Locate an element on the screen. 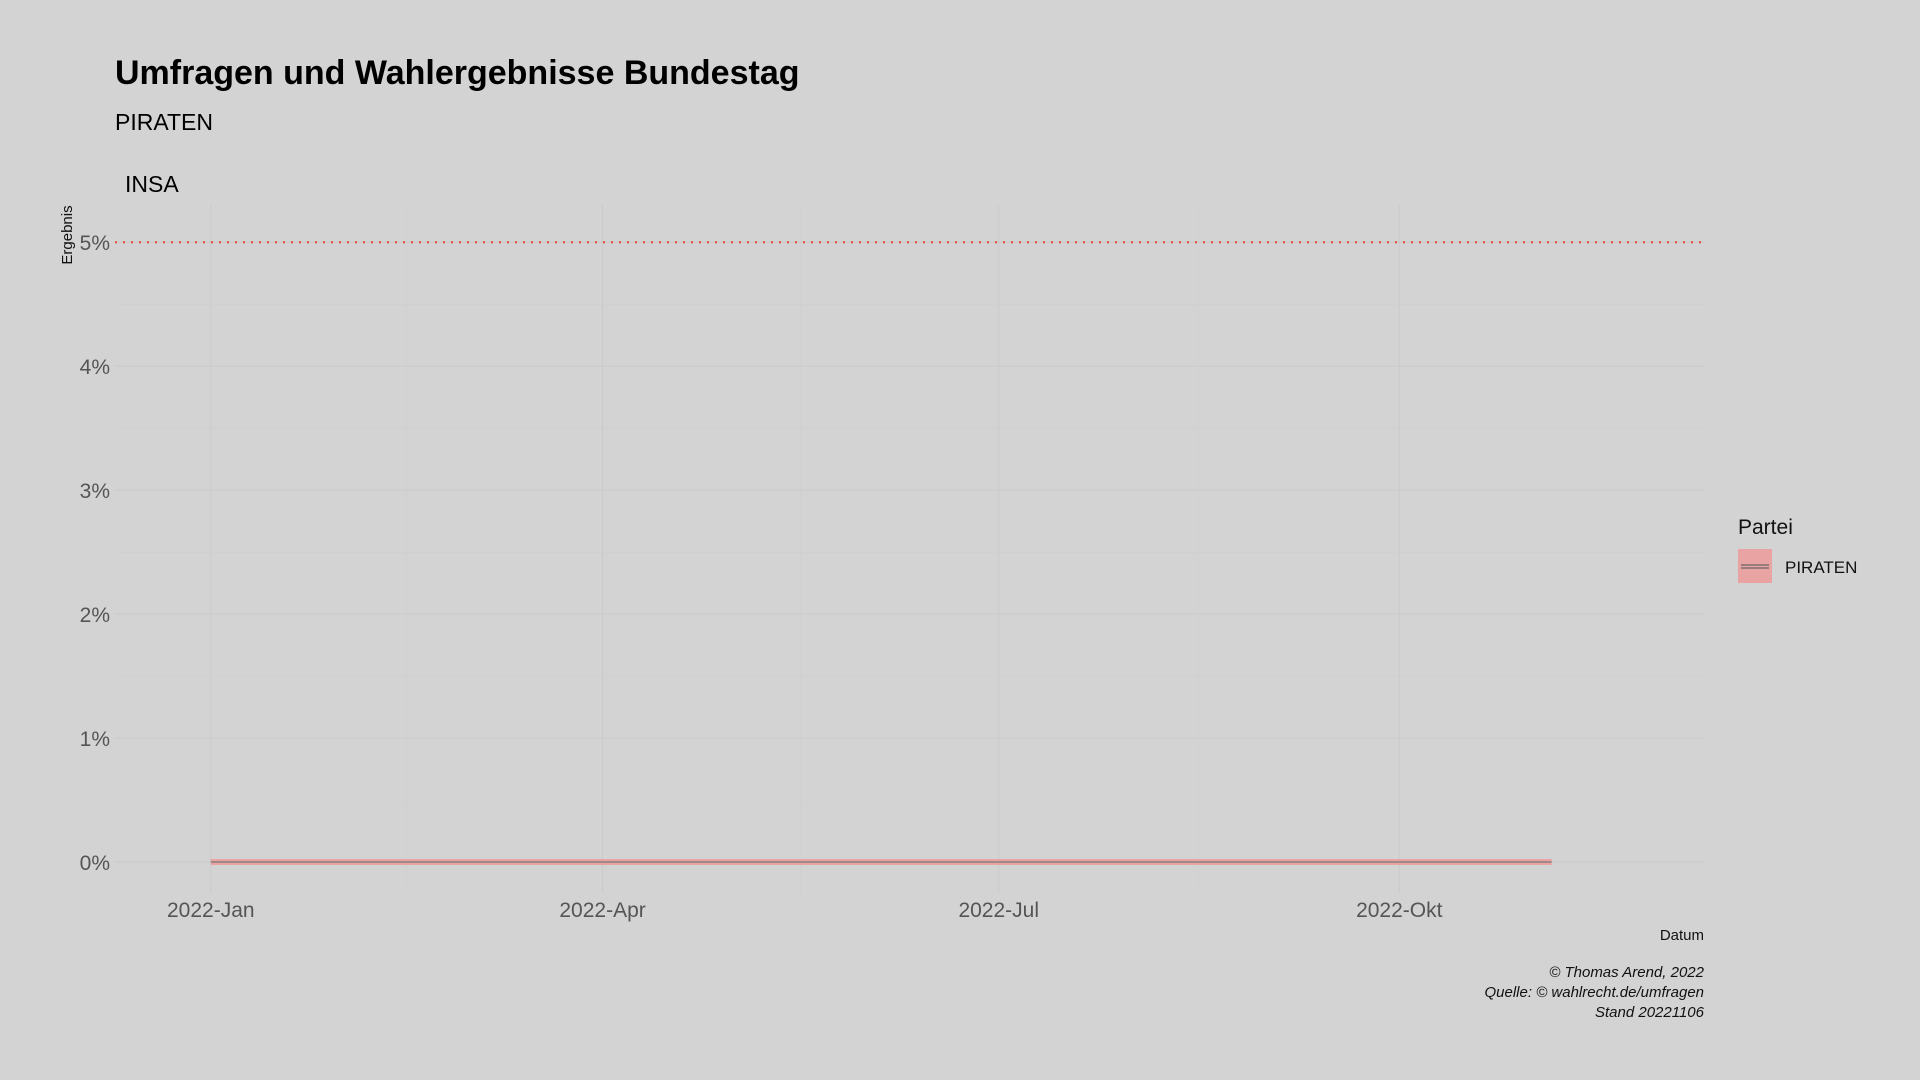 The image size is (1920, 1080). y-tick-label: 2% is located at coordinates (95, 615).